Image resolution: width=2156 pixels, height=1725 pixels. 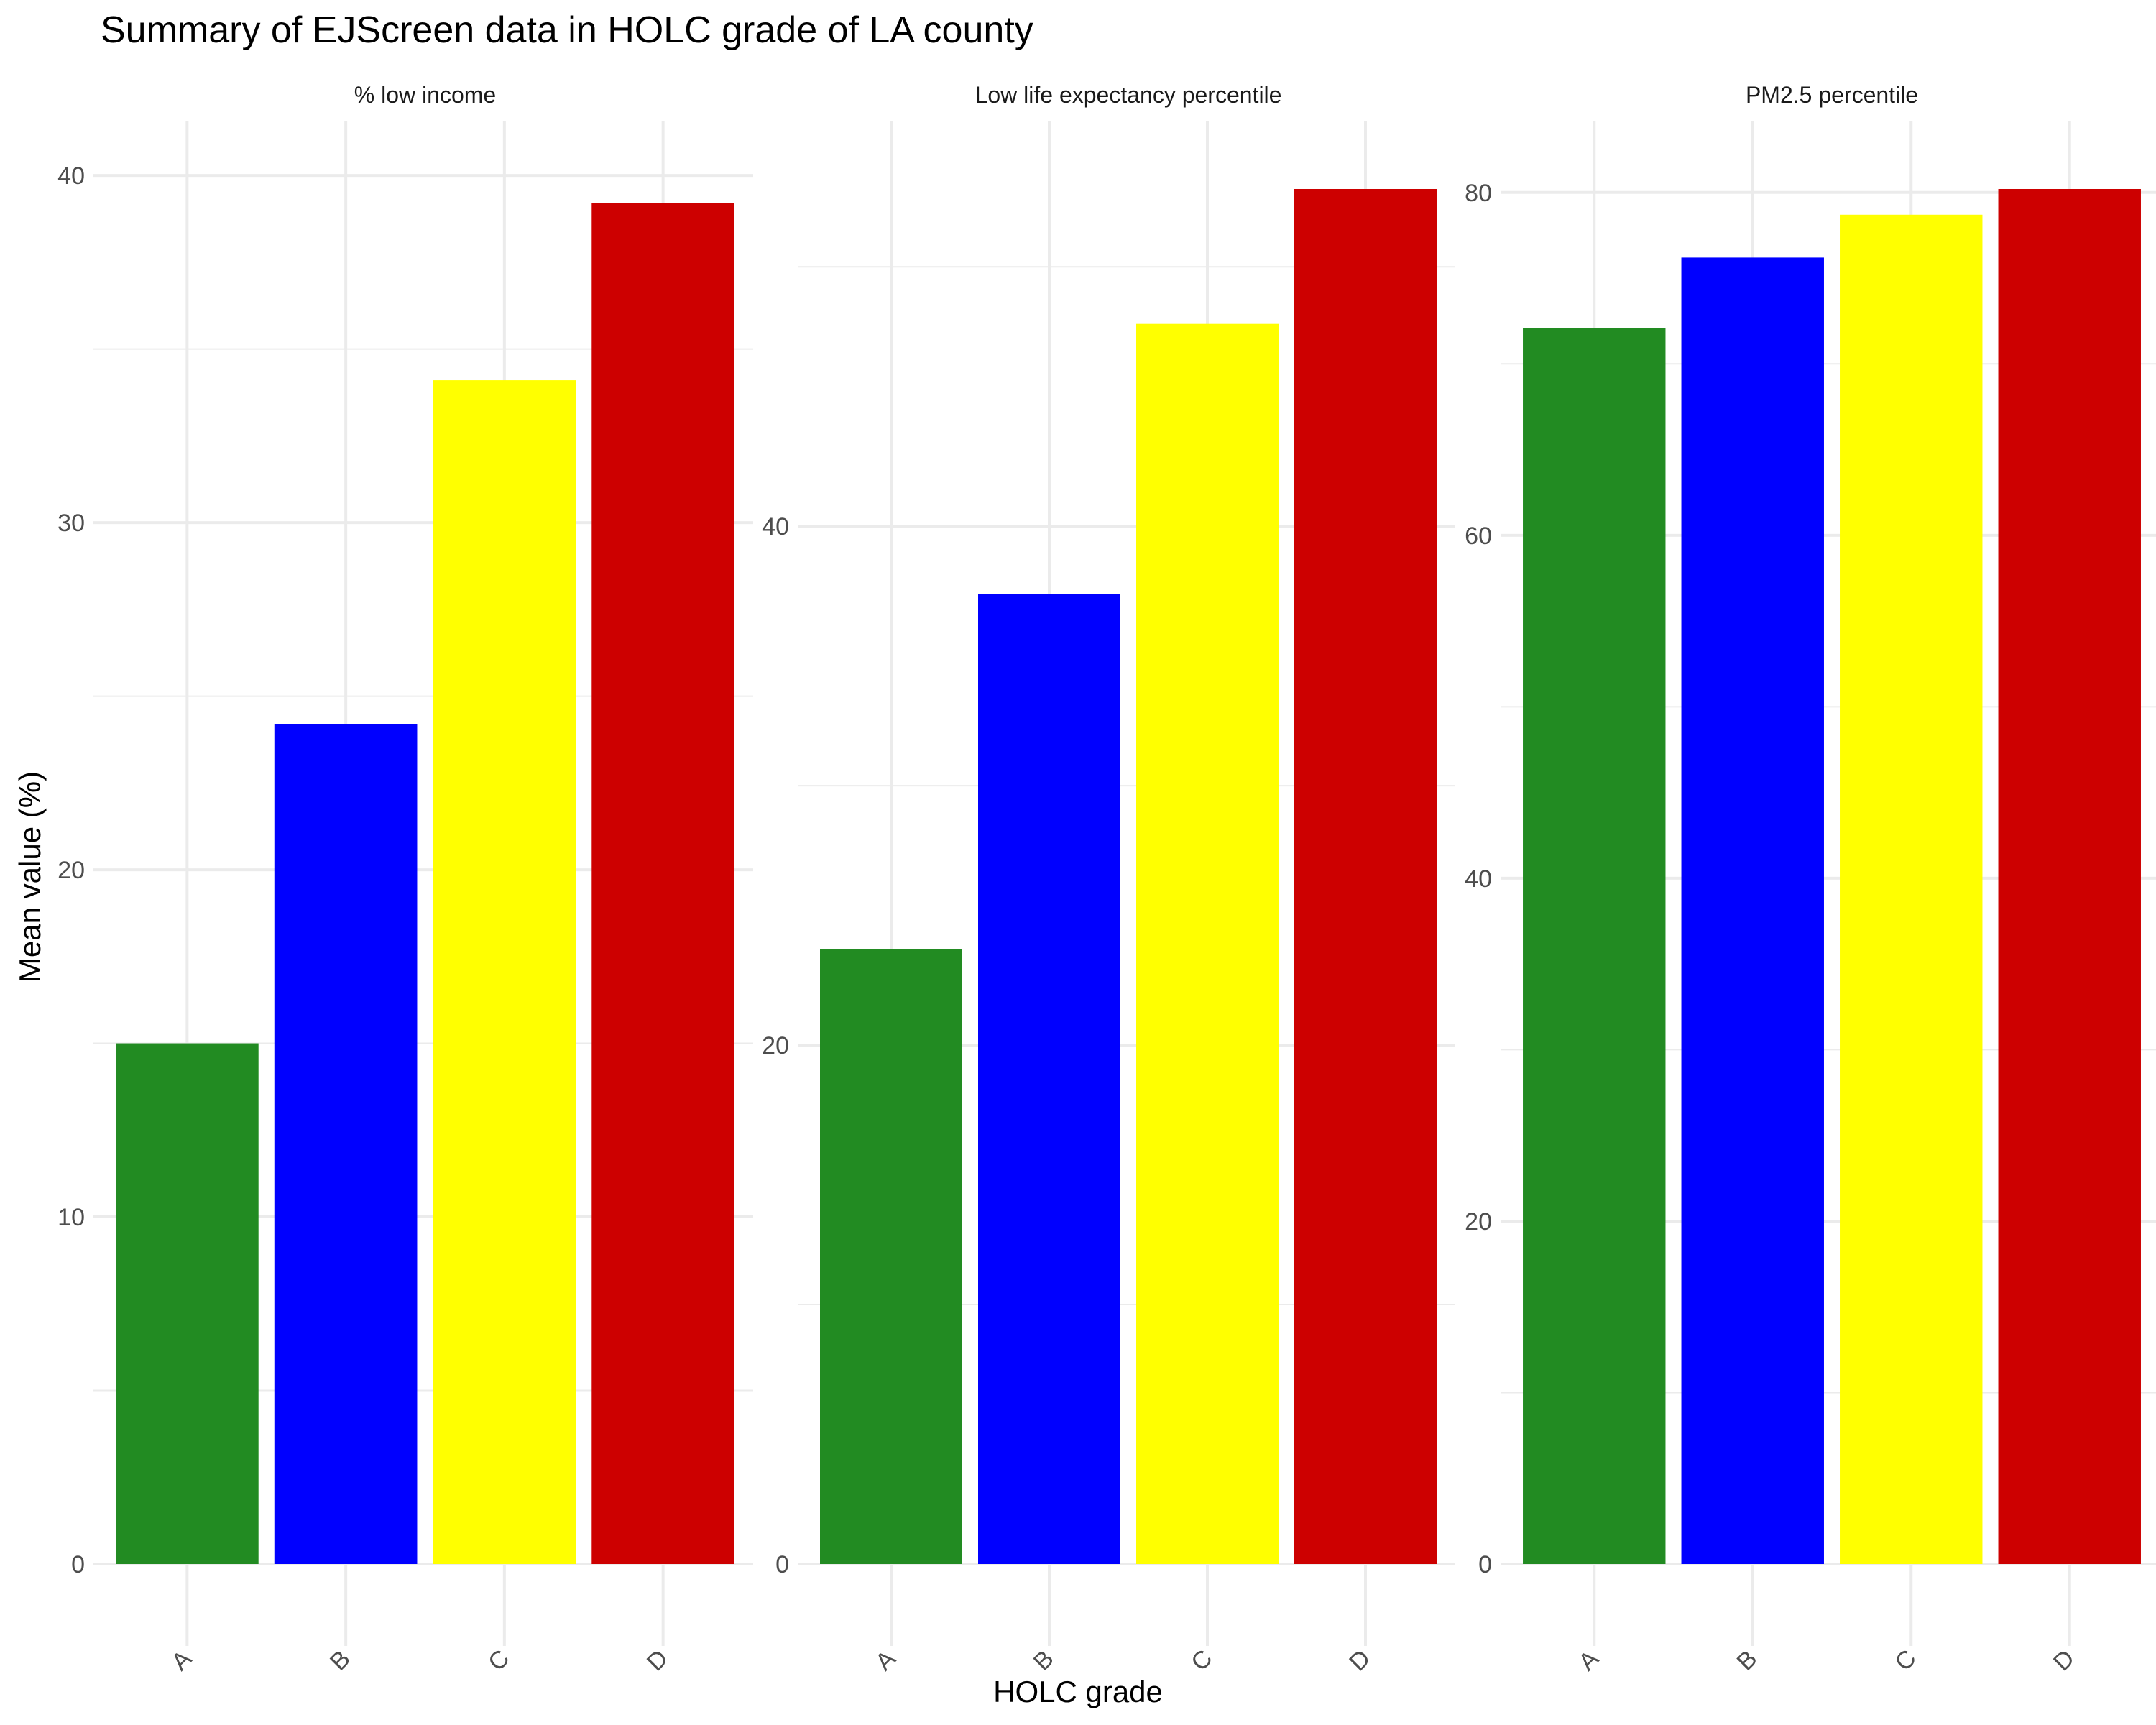 I want to click on y-tick-label: 80, so click(x=1479, y=193).